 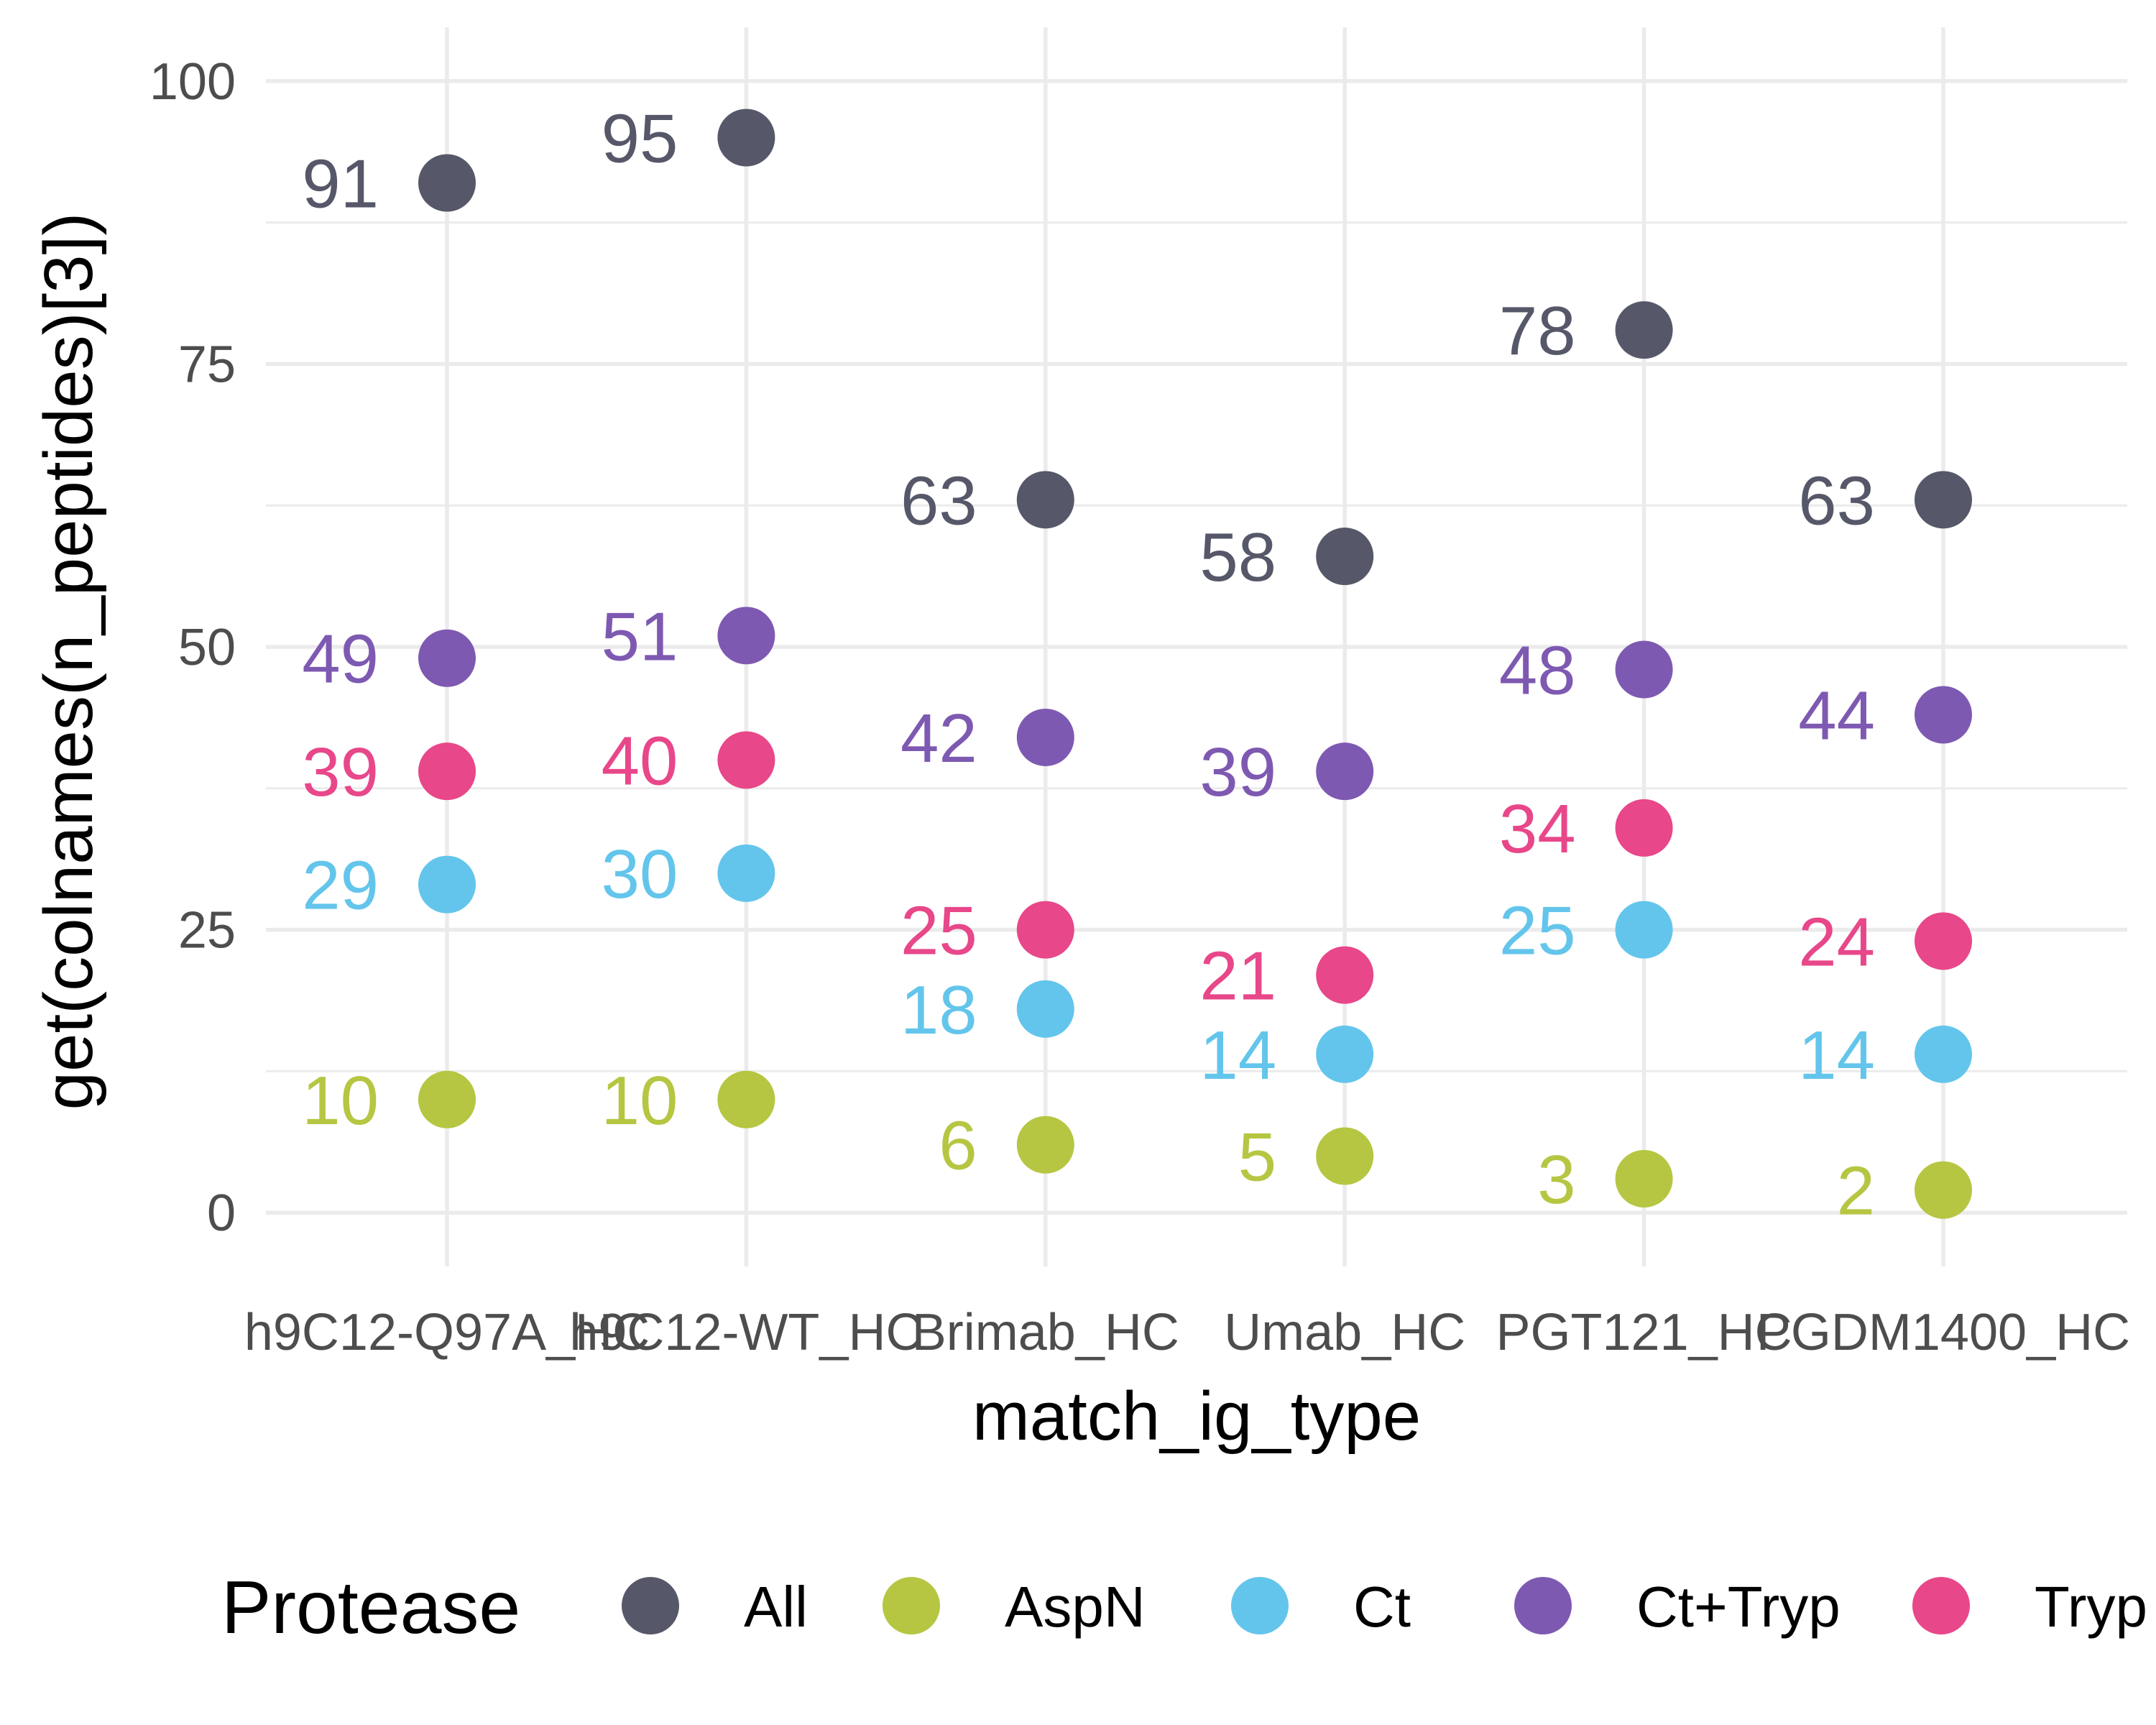 I want to click on data-label: 30, so click(x=640, y=874).